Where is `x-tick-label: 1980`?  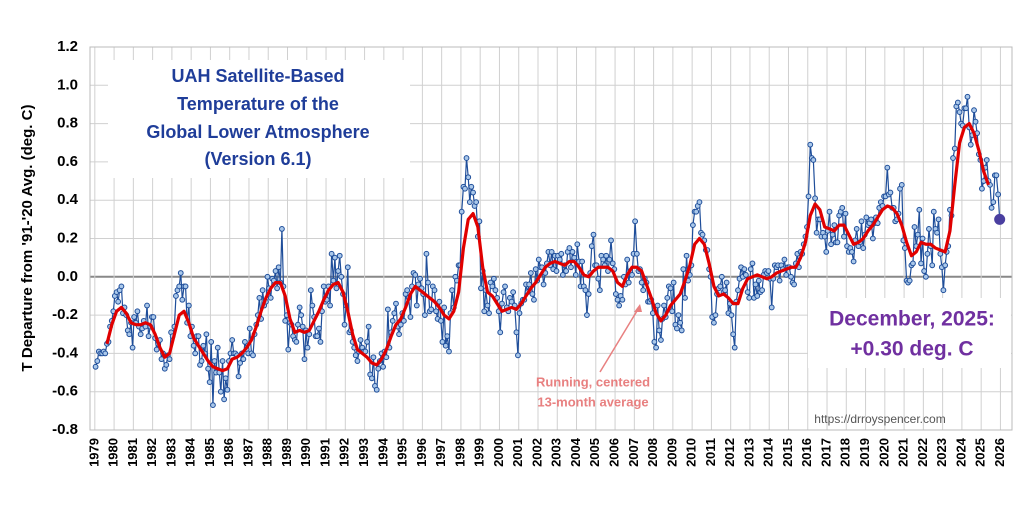 x-tick-label: 1980 is located at coordinates (113, 452).